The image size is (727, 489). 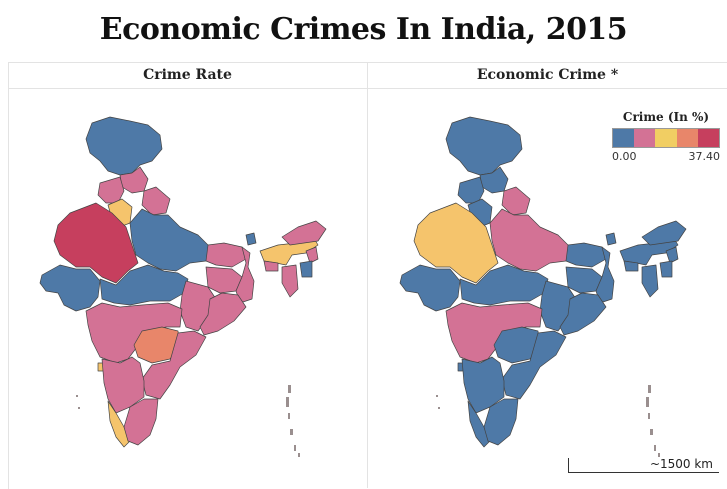 I want to click on scale-bar: ~1500 km, so click(x=643, y=465).